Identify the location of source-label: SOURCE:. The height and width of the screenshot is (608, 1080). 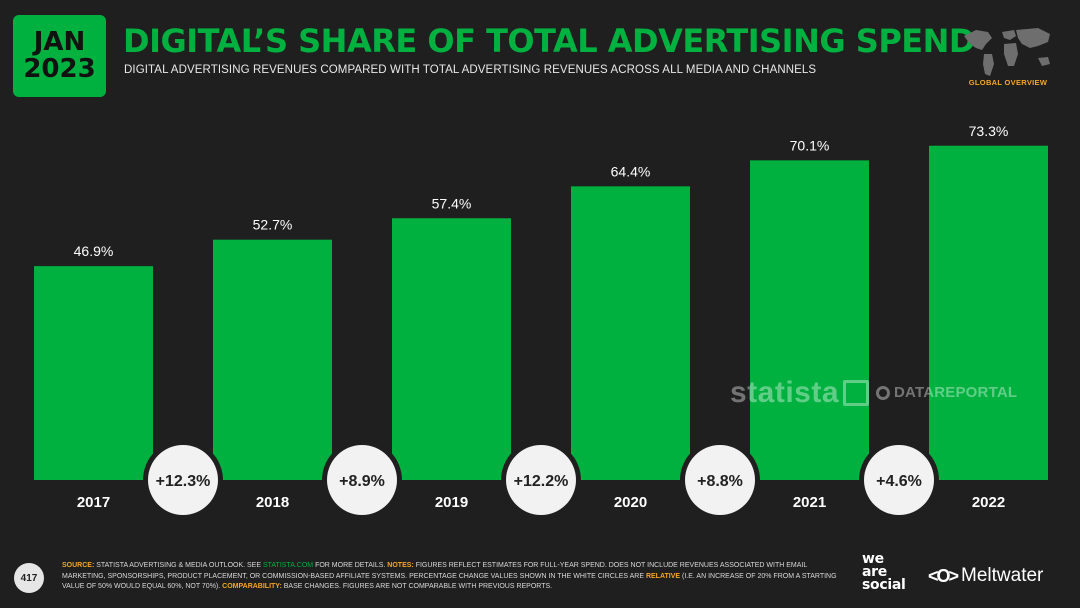
(78, 565).